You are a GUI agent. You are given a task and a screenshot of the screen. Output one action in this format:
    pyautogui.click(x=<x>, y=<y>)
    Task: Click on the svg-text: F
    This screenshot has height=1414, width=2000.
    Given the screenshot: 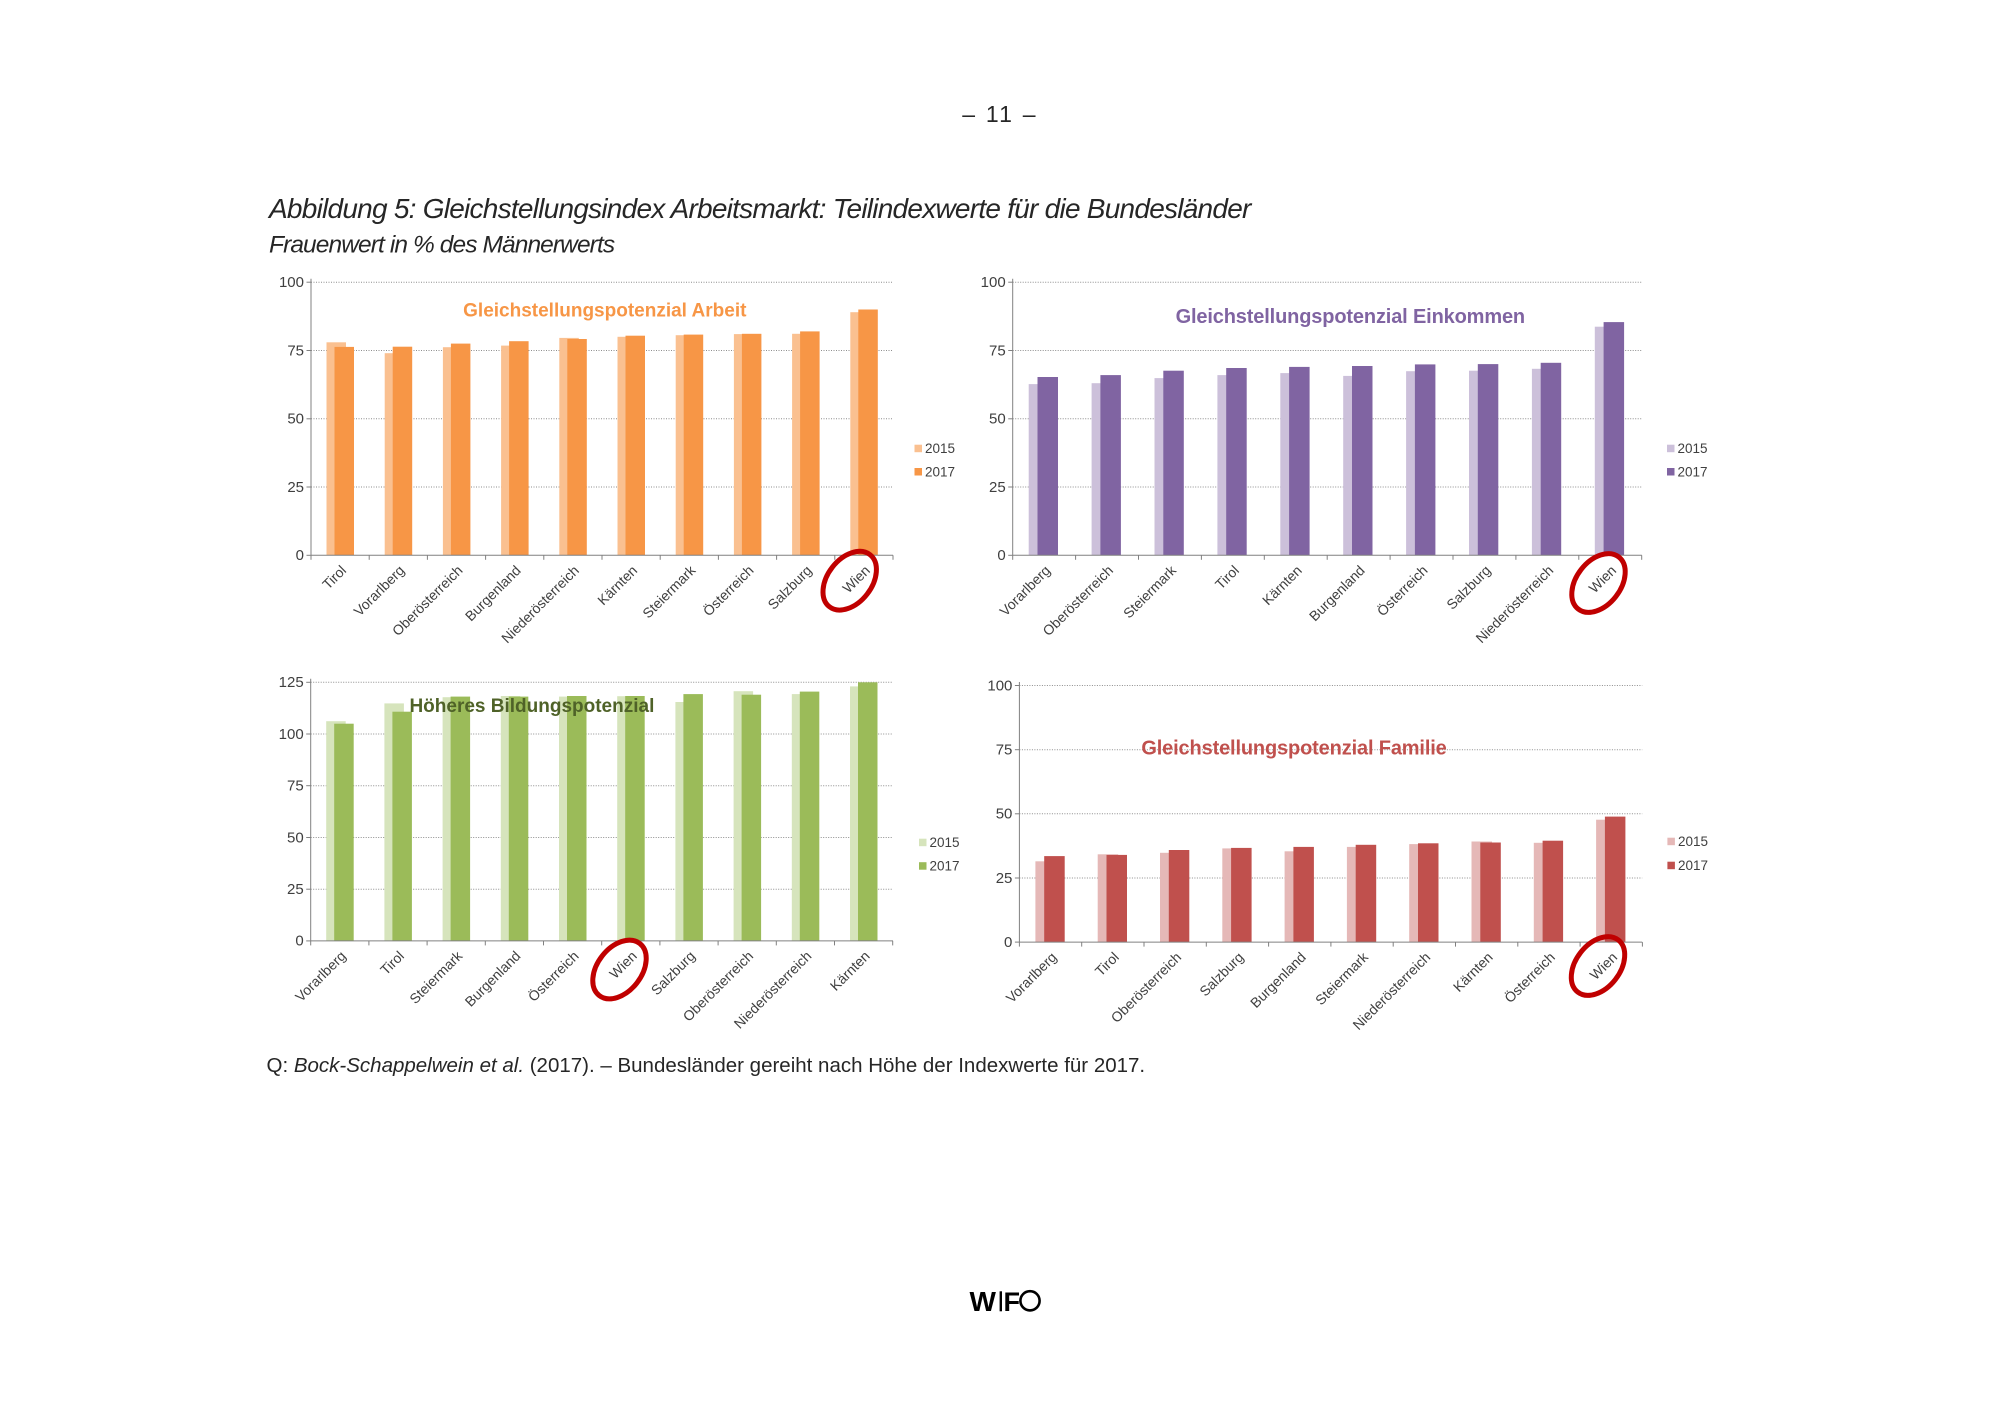 What is the action you would take?
    pyautogui.click(x=1012, y=1302)
    